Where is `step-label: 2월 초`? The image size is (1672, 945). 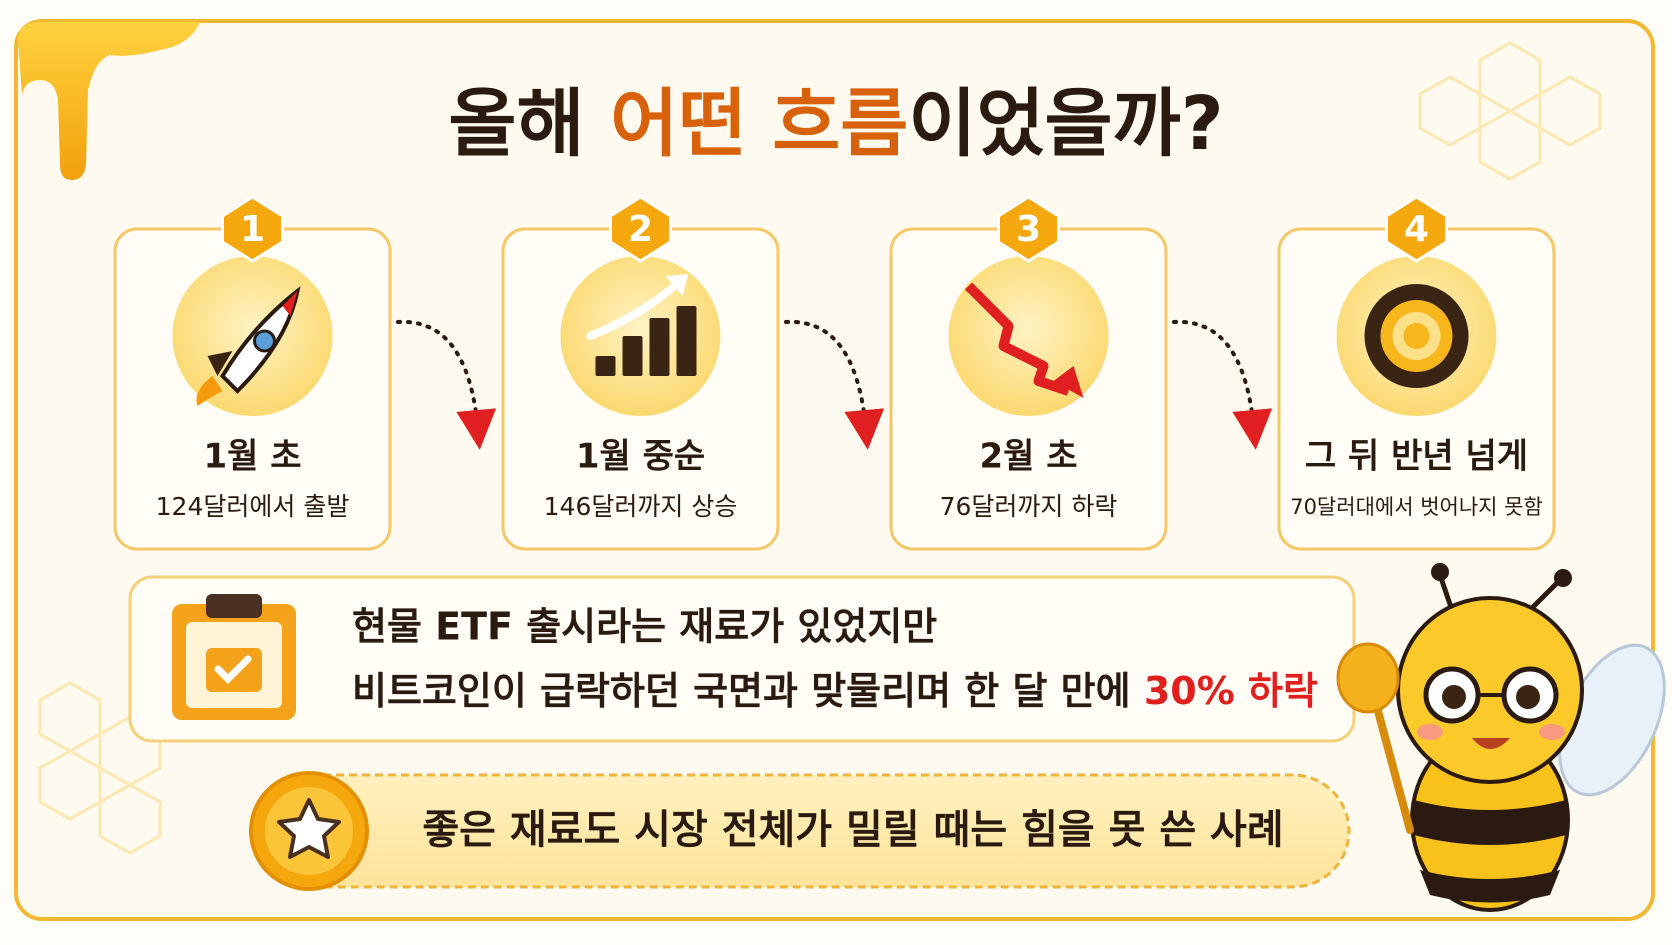
step-label: 2월 초 is located at coordinates (1028, 457).